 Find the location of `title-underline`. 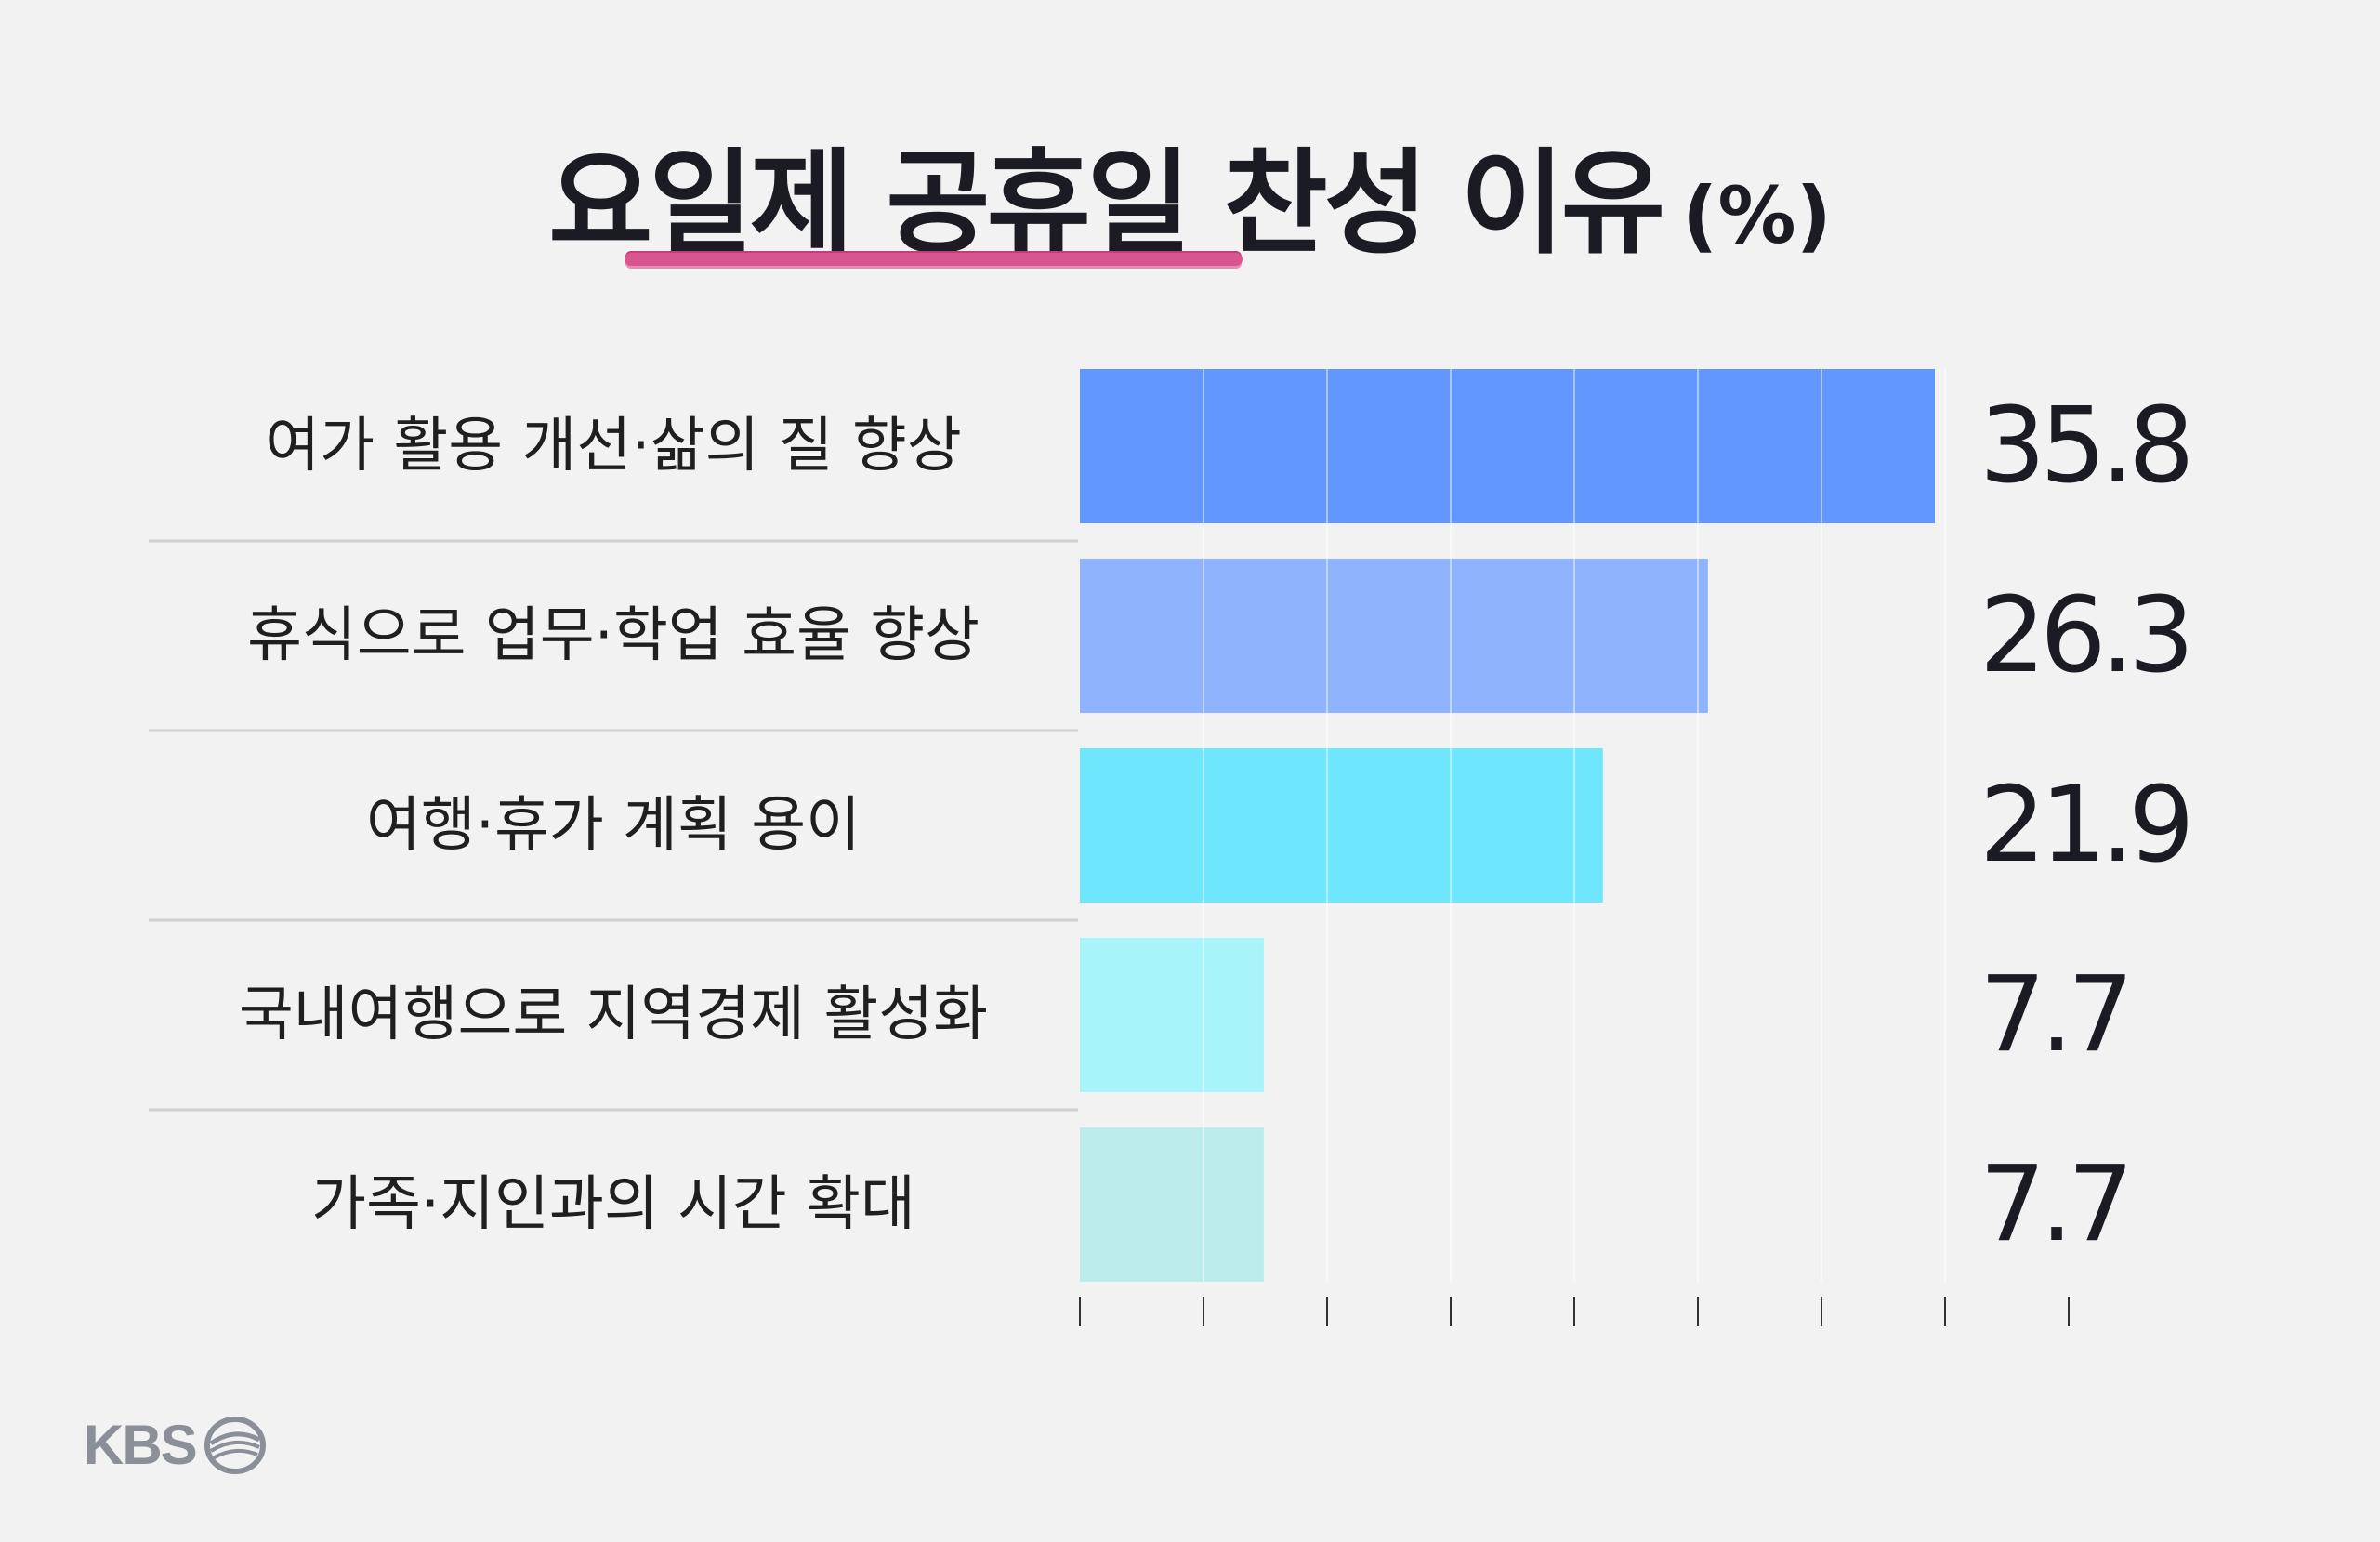

title-underline is located at coordinates (934, 259).